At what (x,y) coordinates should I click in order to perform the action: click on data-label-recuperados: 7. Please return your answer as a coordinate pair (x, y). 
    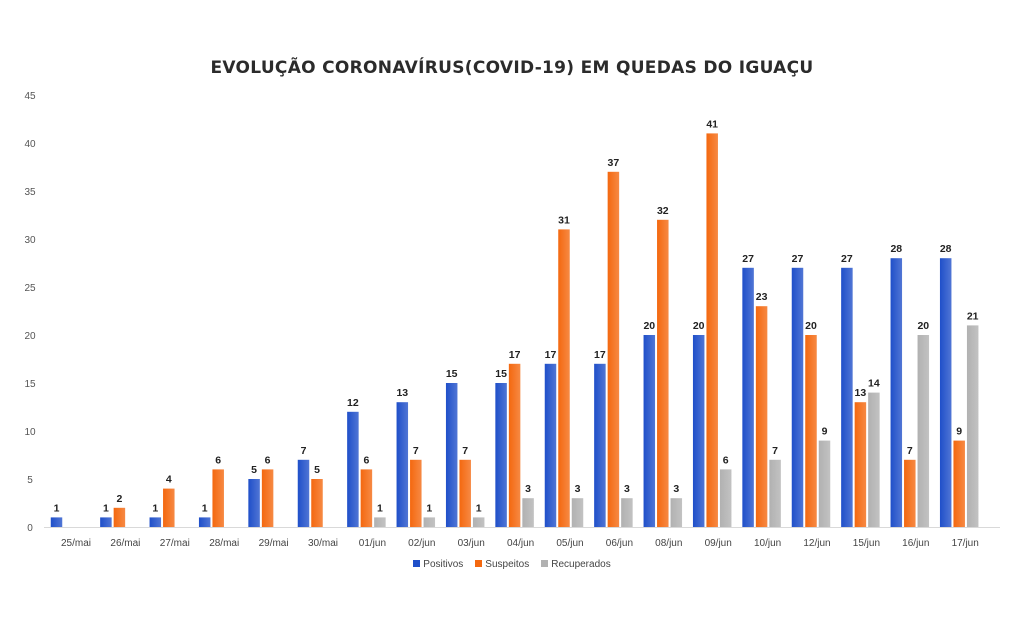
    Looking at the image, I should click on (775, 451).